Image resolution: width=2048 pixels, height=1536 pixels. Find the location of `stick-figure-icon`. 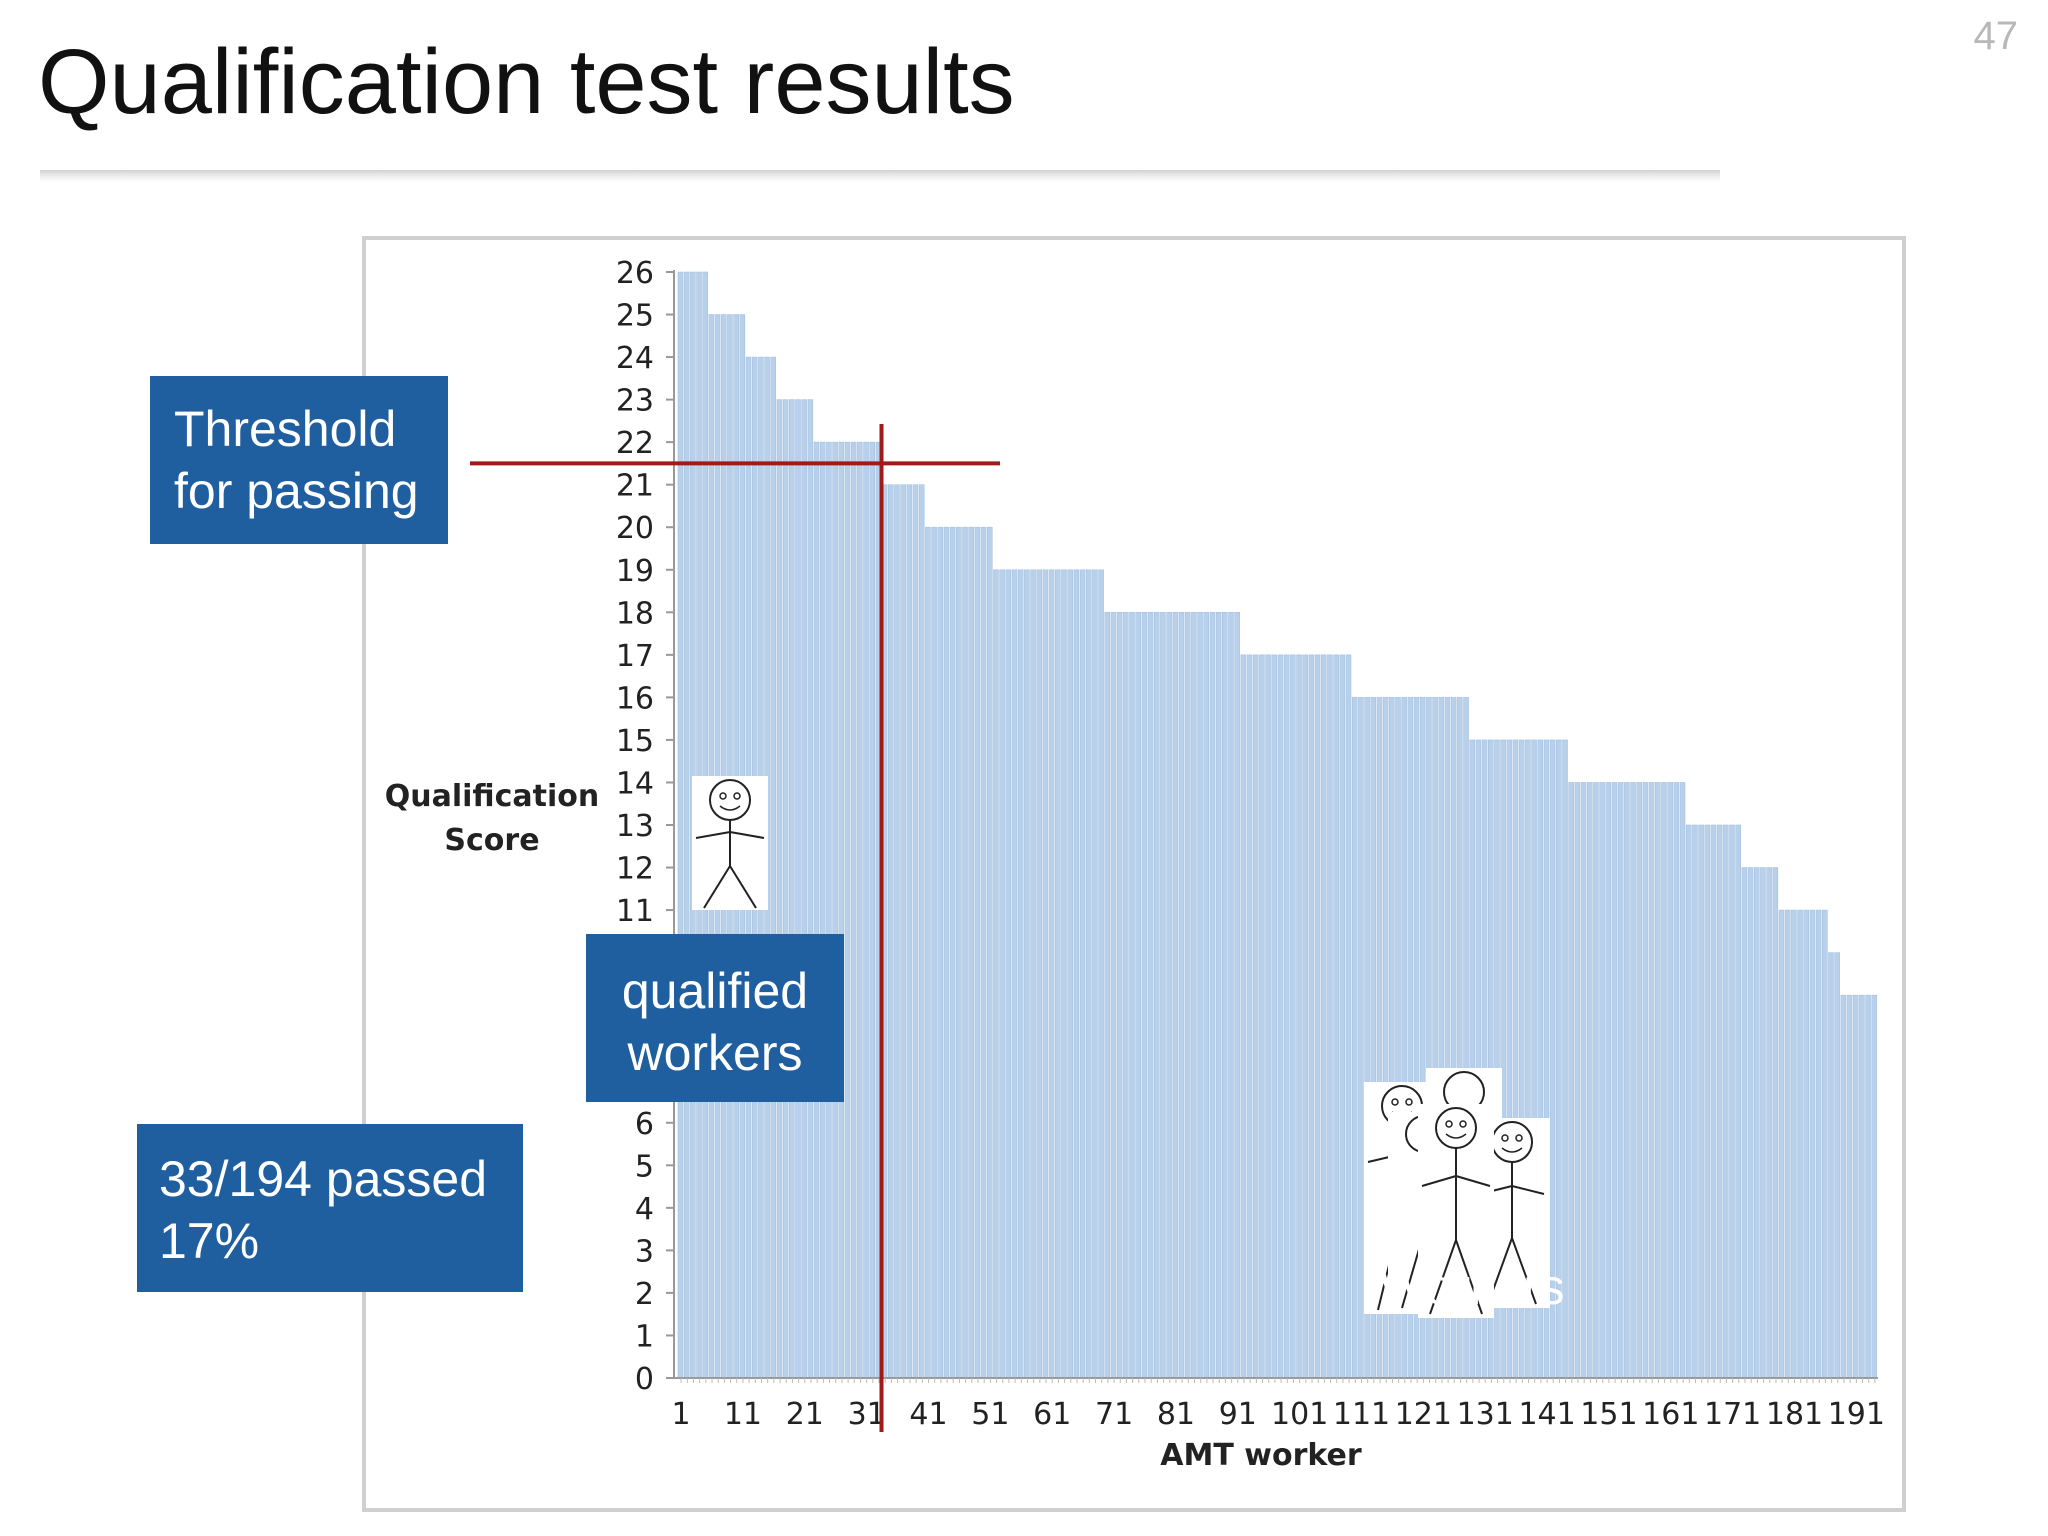

stick-figure-icon is located at coordinates (730, 843).